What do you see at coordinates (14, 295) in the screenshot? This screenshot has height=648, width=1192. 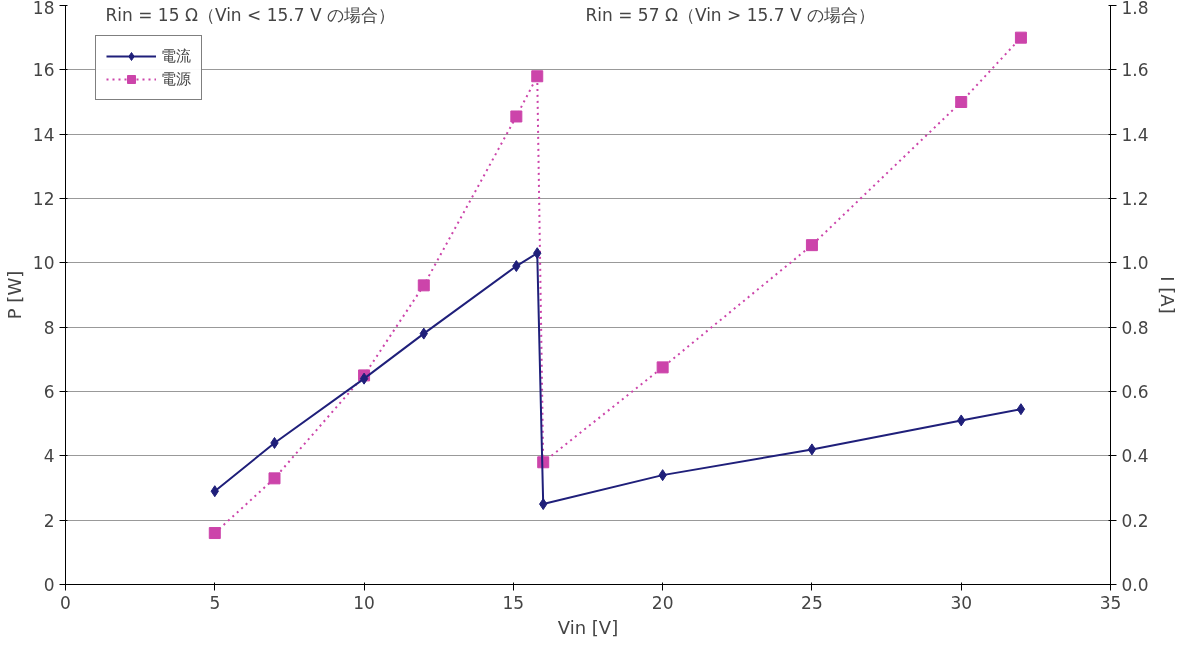 I see `y-axis-title: P [W]` at bounding box center [14, 295].